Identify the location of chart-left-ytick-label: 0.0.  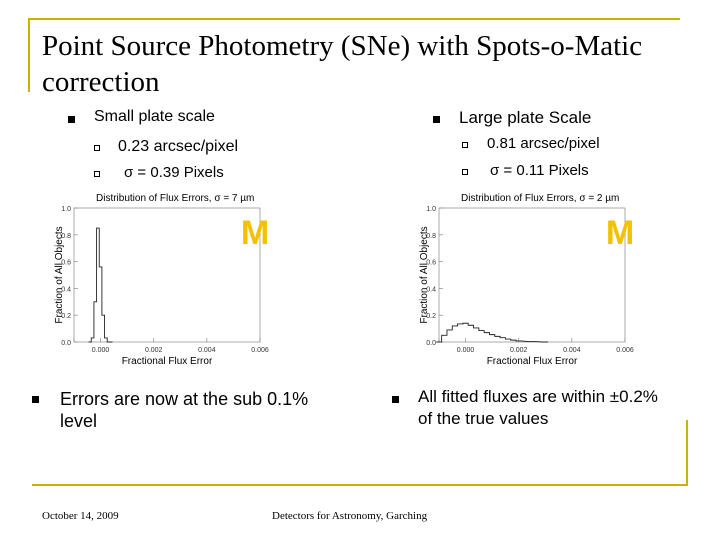
(66, 343).